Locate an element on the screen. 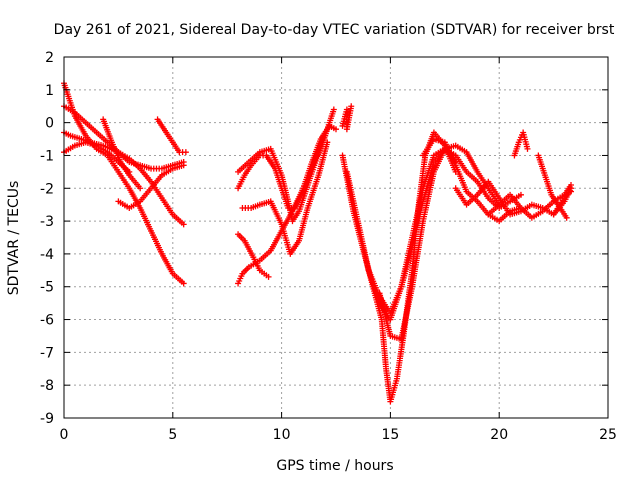 The width and height of the screenshot is (640, 480). y-axis-label: SDTVAR / TECUs is located at coordinates (14, 238).